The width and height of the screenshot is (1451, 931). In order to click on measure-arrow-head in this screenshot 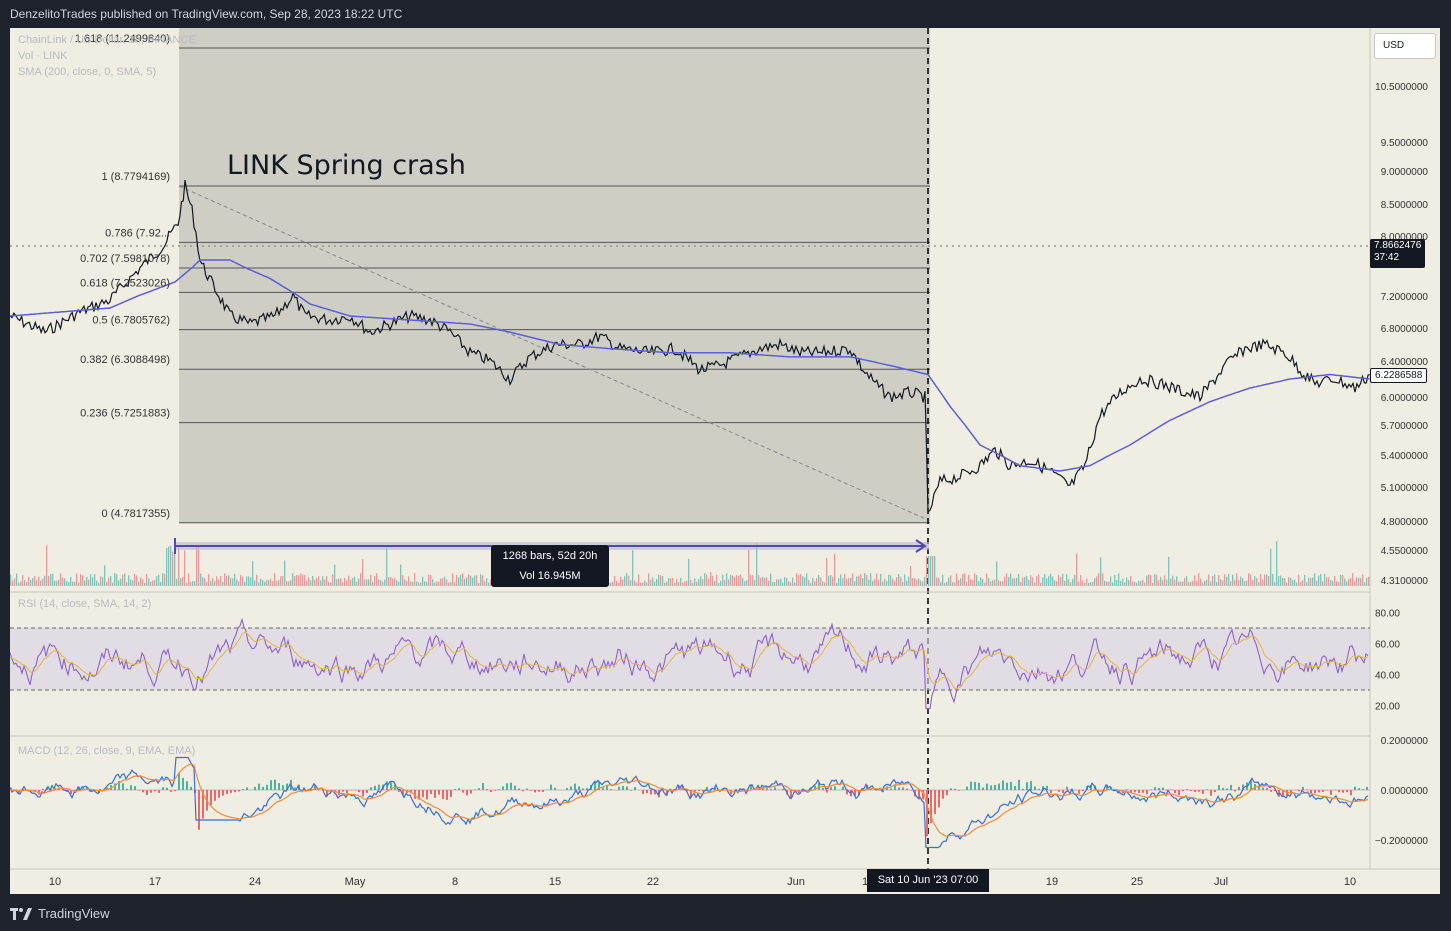, I will do `click(921, 546)`.